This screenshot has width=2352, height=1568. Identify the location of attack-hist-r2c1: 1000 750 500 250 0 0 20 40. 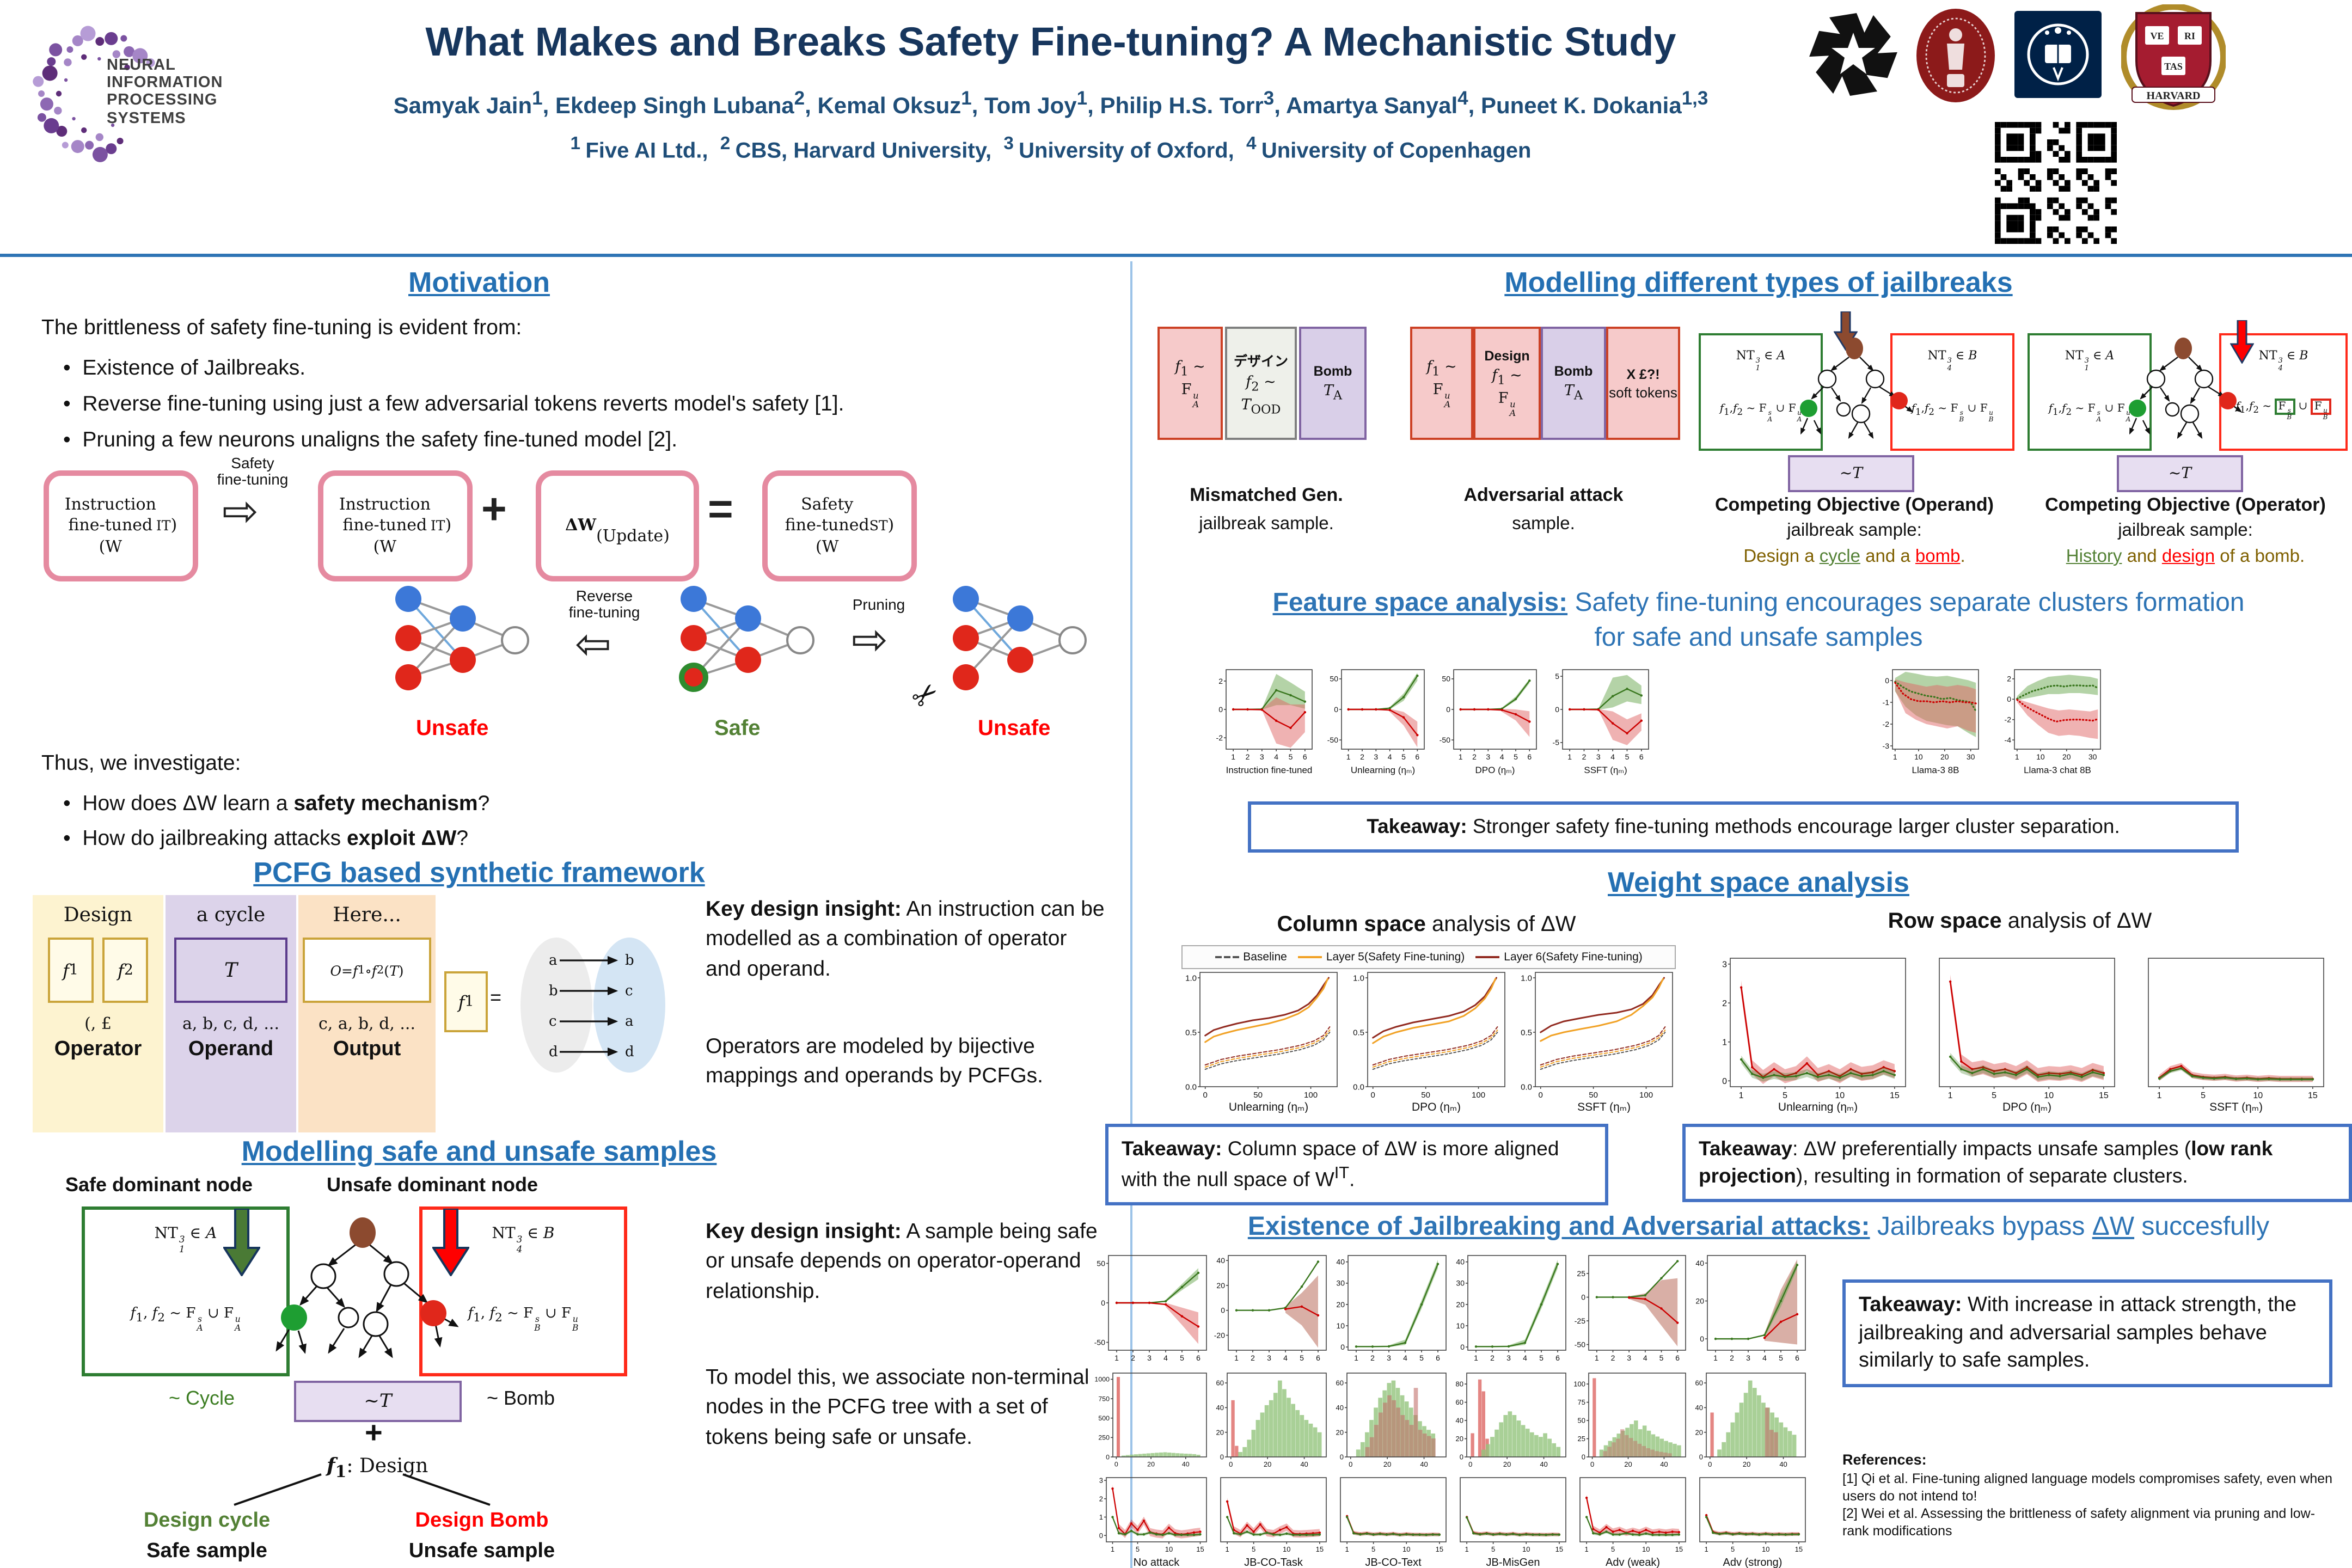
(1151, 1420).